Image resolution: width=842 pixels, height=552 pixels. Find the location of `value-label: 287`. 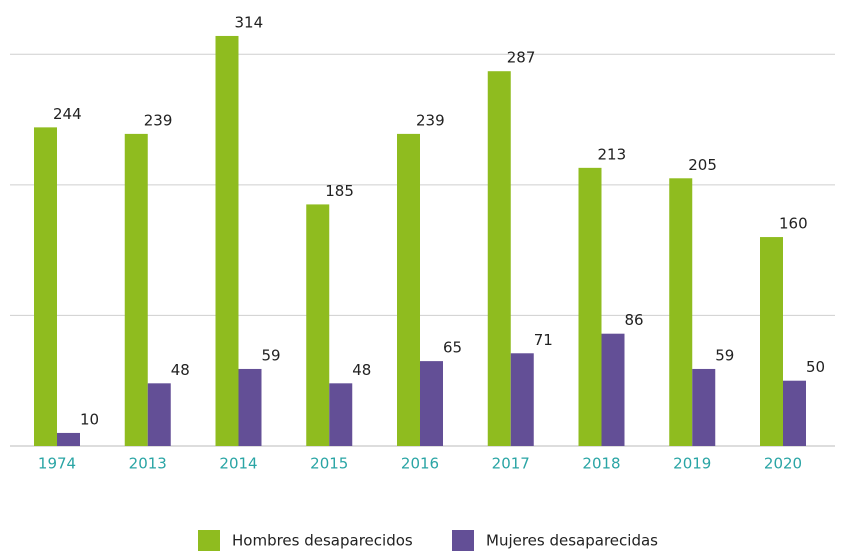

value-label: 287 is located at coordinates (521, 58).